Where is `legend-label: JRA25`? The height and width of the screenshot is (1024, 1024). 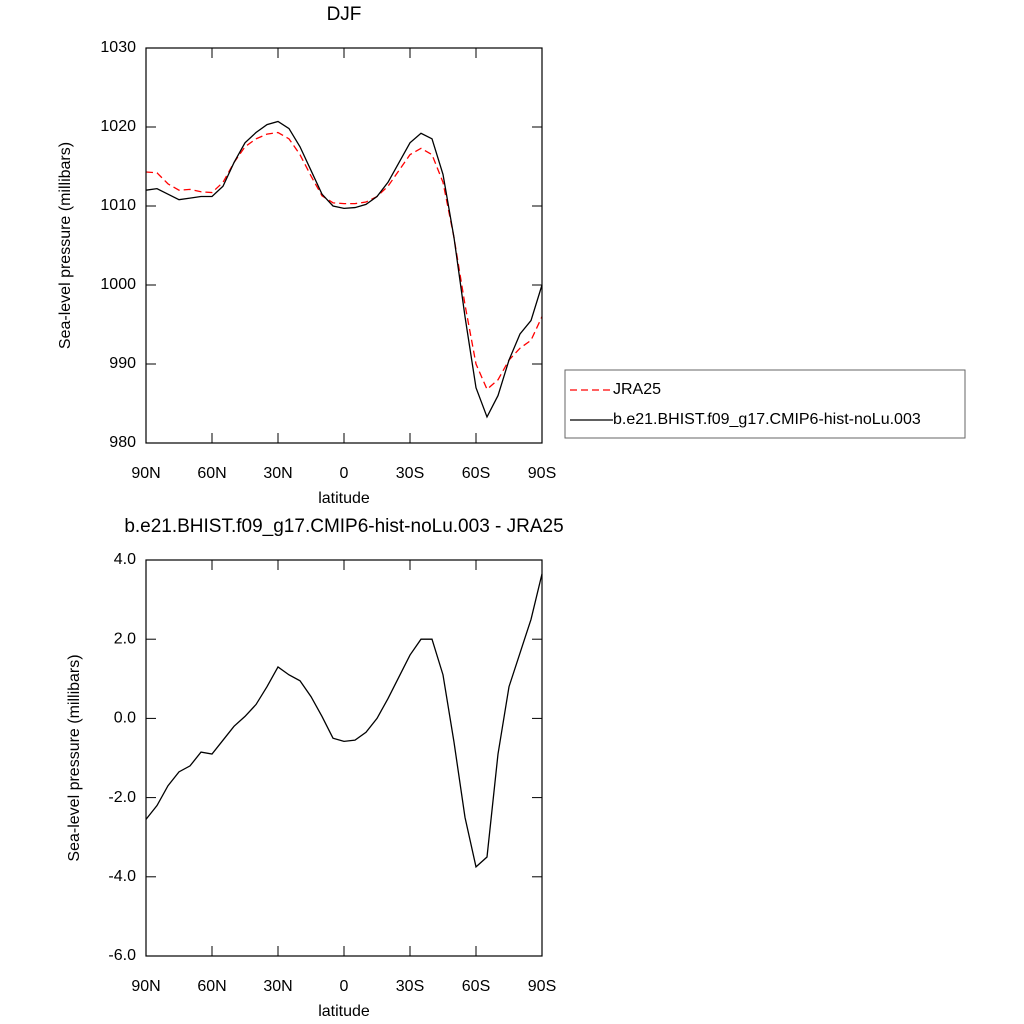 legend-label: JRA25 is located at coordinates (637, 389).